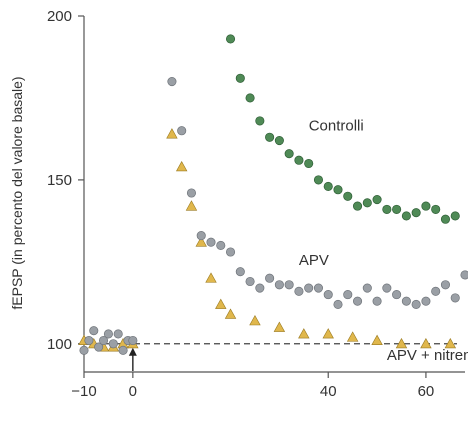 The width and height of the screenshot is (468, 421). What do you see at coordinates (328, 391) in the screenshot?
I see `x-tick-label: 40` at bounding box center [328, 391].